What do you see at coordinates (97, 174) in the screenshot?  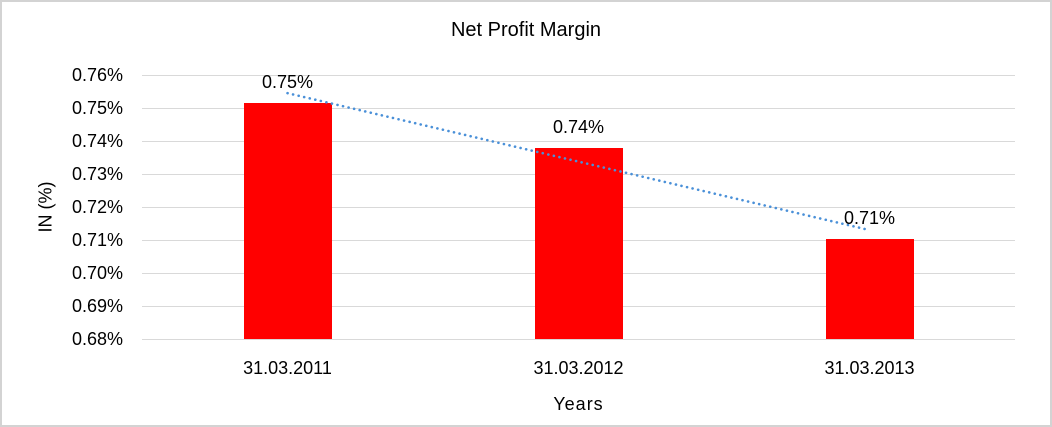 I see `y-tick-label: 0.73%` at bounding box center [97, 174].